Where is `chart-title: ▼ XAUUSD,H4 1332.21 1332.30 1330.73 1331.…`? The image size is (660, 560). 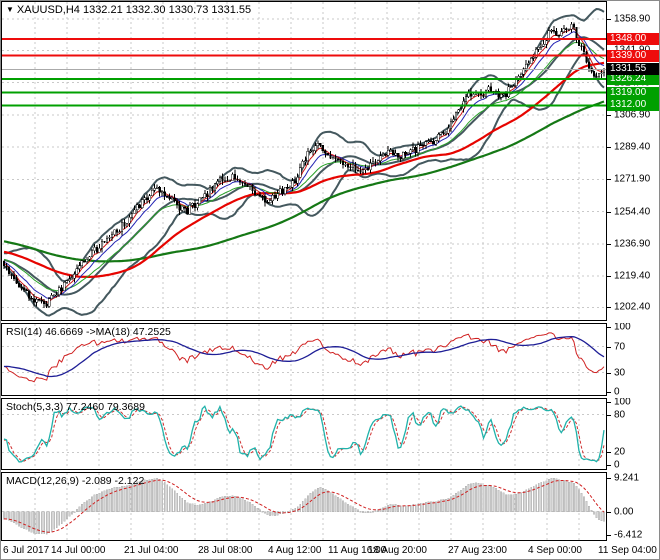
chart-title: ▼ XAUUSD,H4 1332.21 1332.30 1330.73 1331.… is located at coordinates (128, 10).